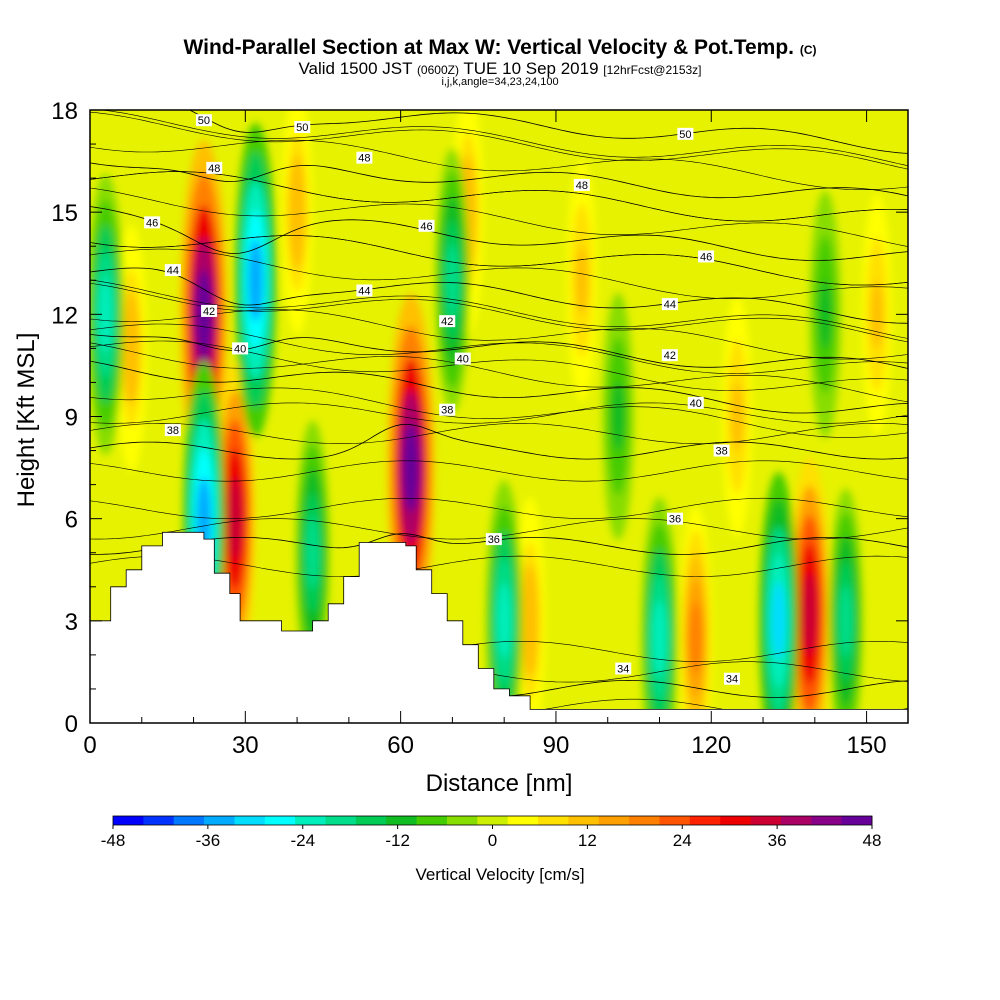 The image size is (1000, 1000). I want to click on colorbar-label: 36, so click(777, 840).